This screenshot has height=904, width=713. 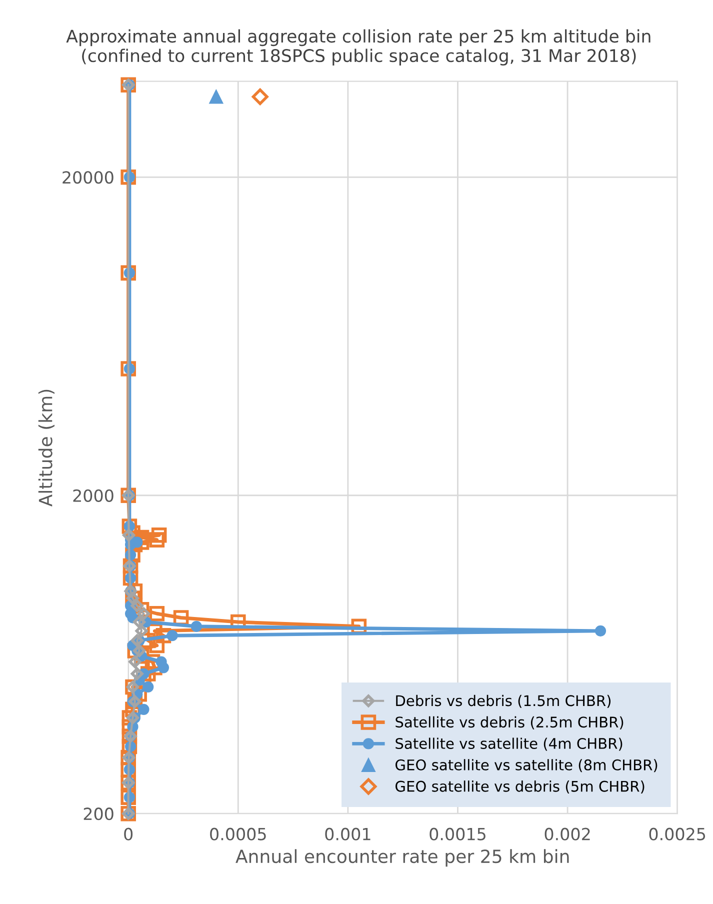 I want to click on y-tick-label: 200, so click(x=99, y=814).